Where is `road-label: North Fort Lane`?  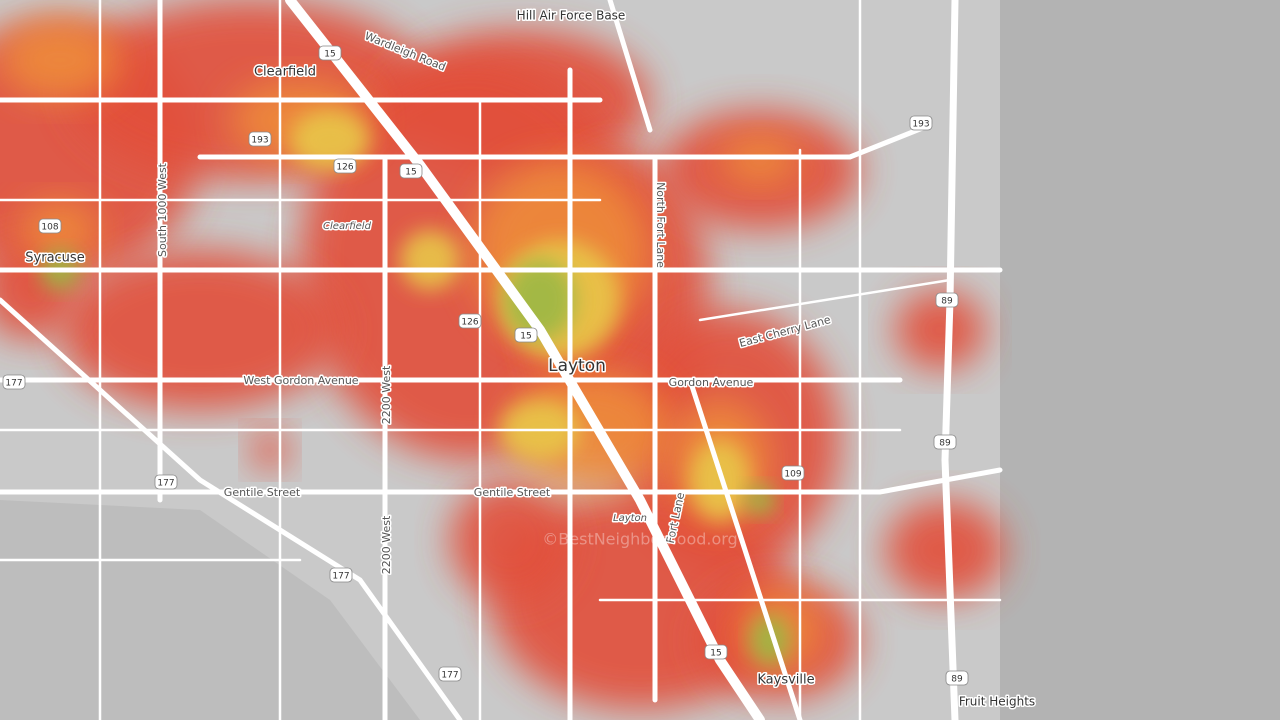
road-label: North Fort Lane is located at coordinates (660, 225).